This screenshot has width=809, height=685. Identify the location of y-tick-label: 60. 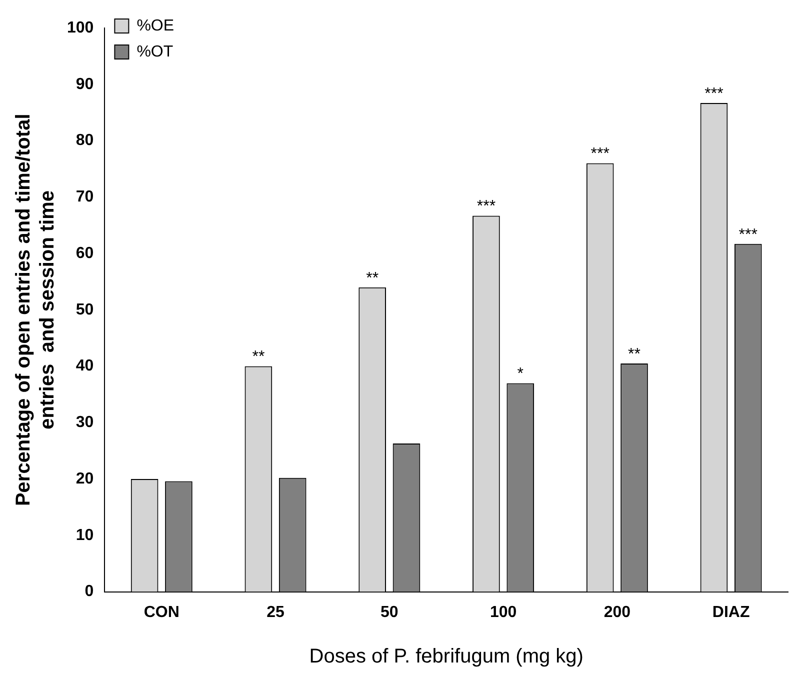
(85, 253).